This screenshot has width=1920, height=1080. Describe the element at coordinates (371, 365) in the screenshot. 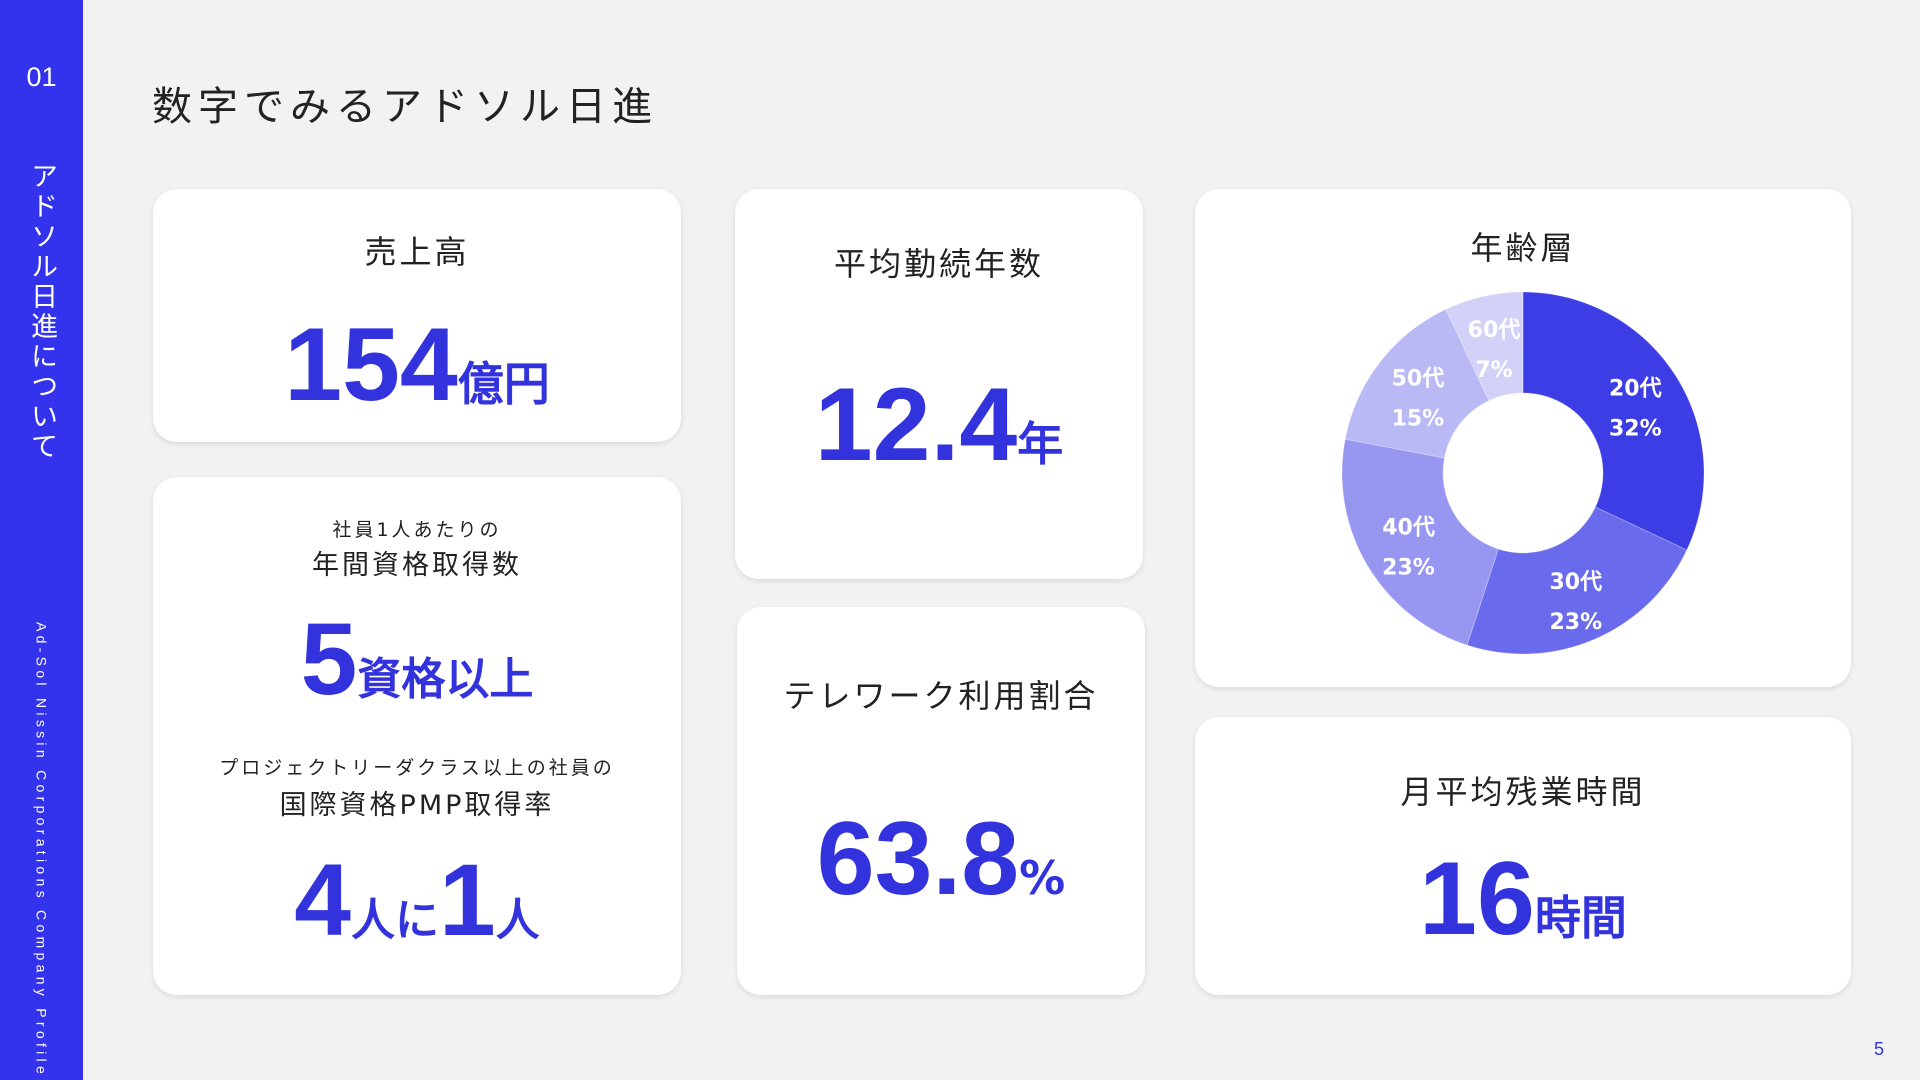

I see `sales-number: 154` at that location.